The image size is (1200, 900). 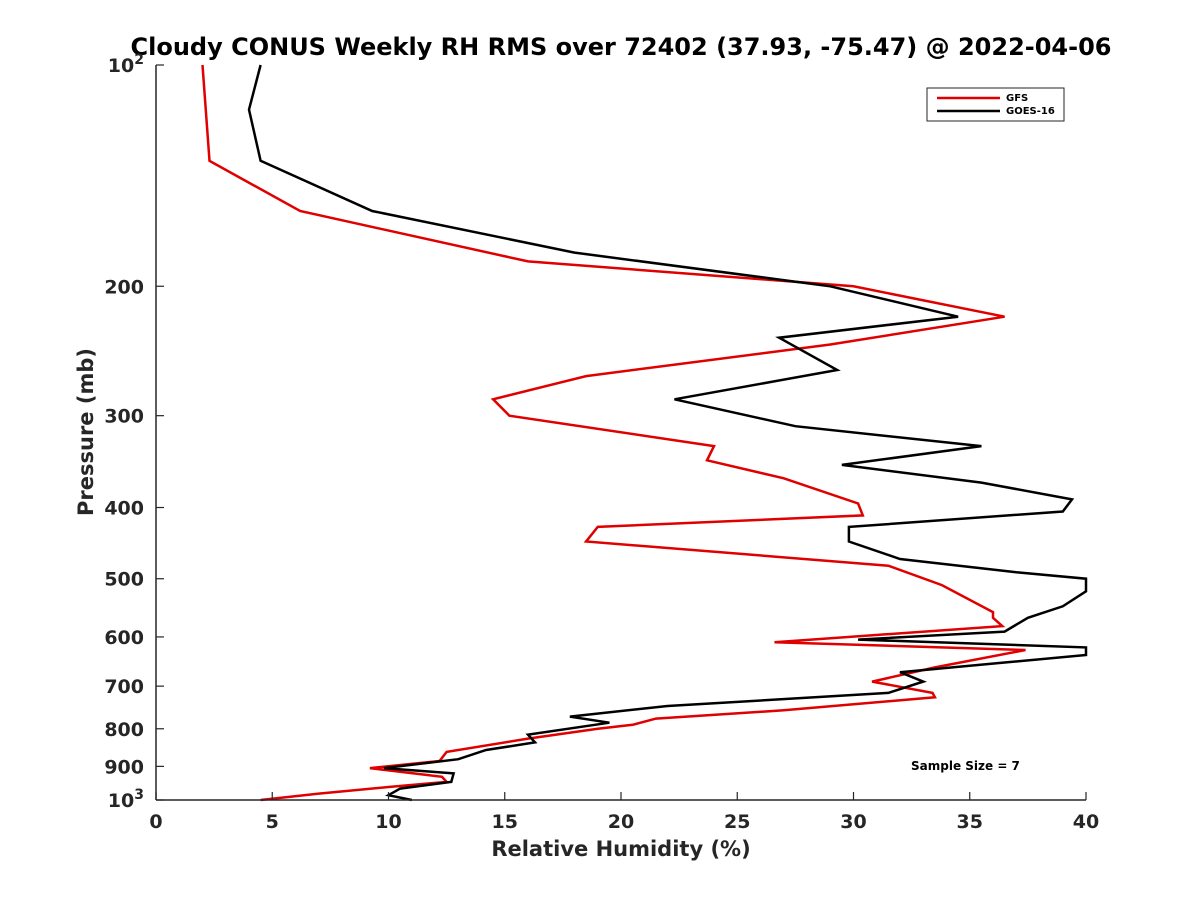 What do you see at coordinates (124, 730) in the screenshot?
I see `y-tick-label: 800` at bounding box center [124, 730].